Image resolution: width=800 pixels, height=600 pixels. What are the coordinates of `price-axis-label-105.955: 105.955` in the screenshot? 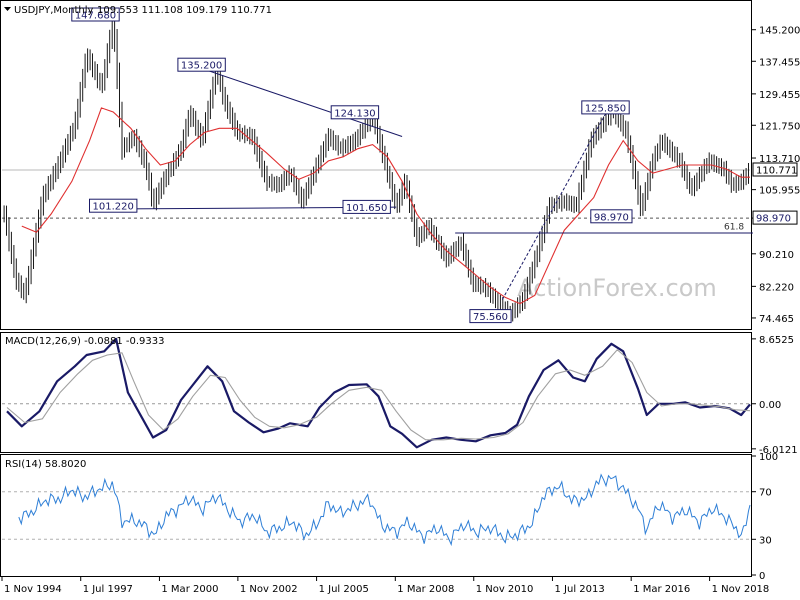 It's located at (779, 191).